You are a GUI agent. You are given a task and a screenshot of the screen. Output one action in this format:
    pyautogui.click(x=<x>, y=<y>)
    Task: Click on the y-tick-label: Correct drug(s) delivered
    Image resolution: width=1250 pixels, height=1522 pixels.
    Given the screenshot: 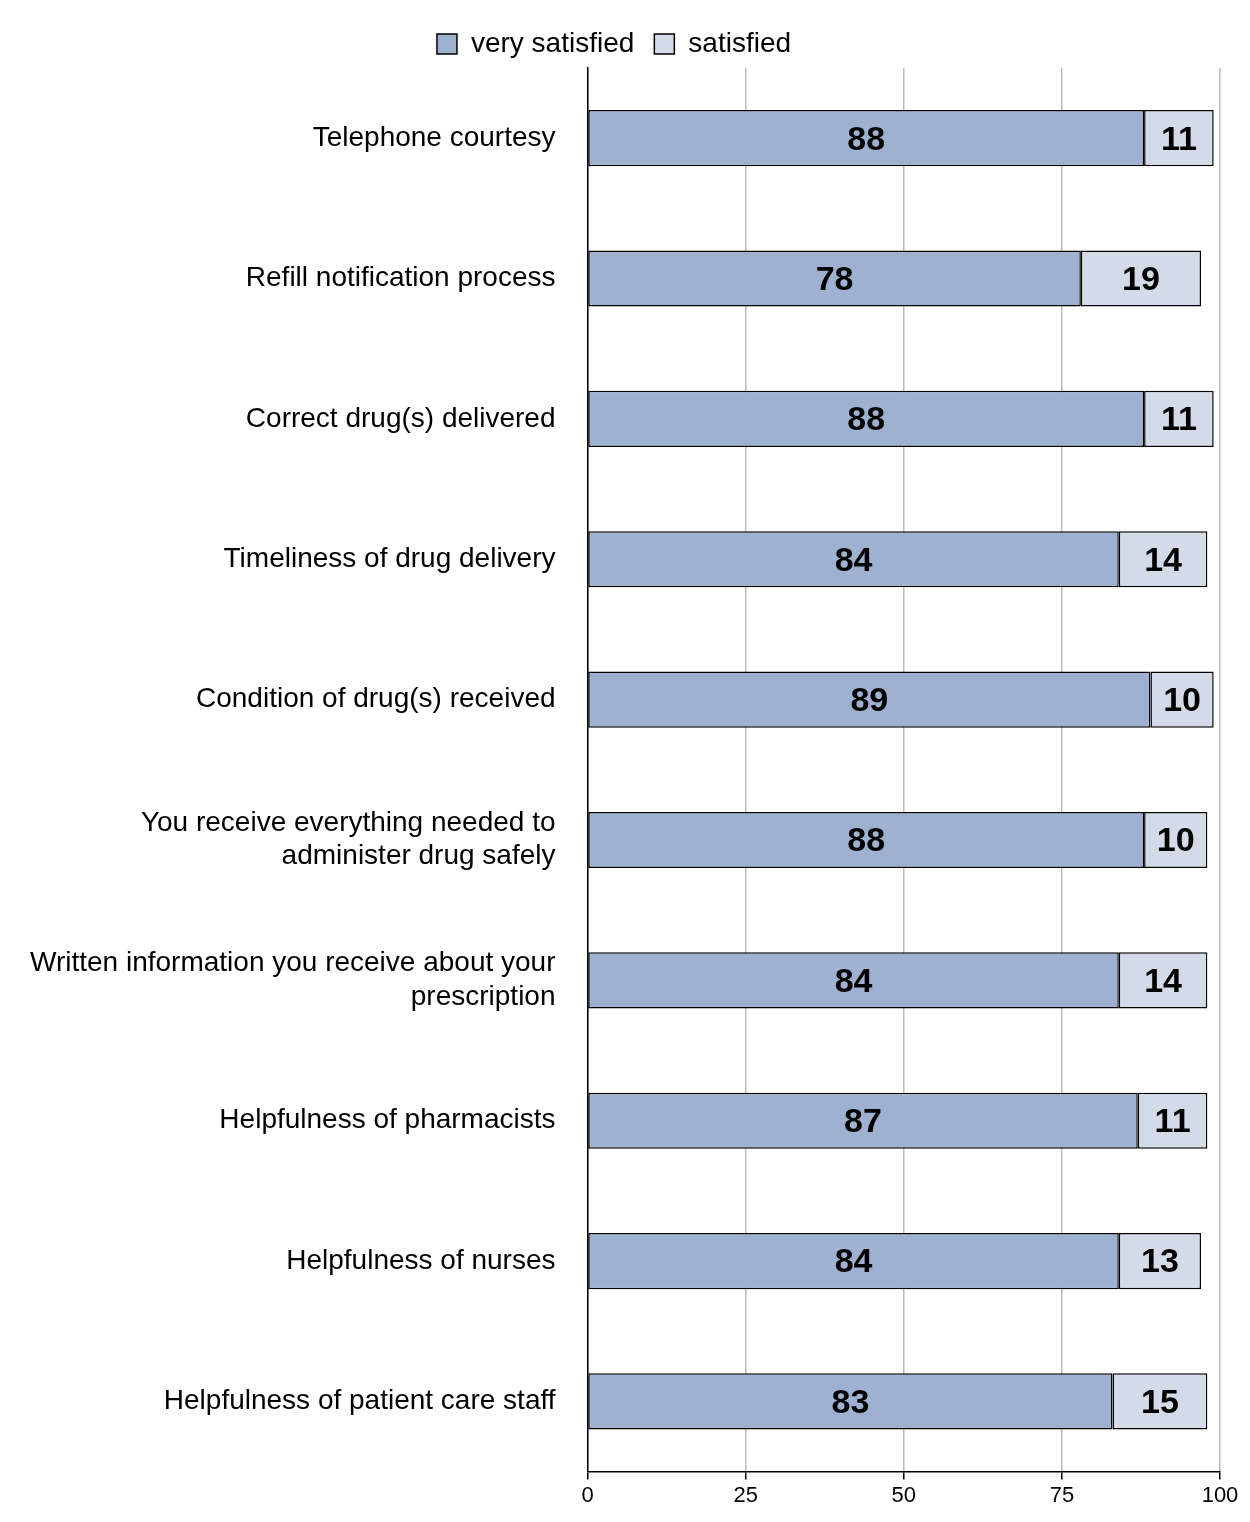 What is the action you would take?
    pyautogui.click(x=400, y=417)
    